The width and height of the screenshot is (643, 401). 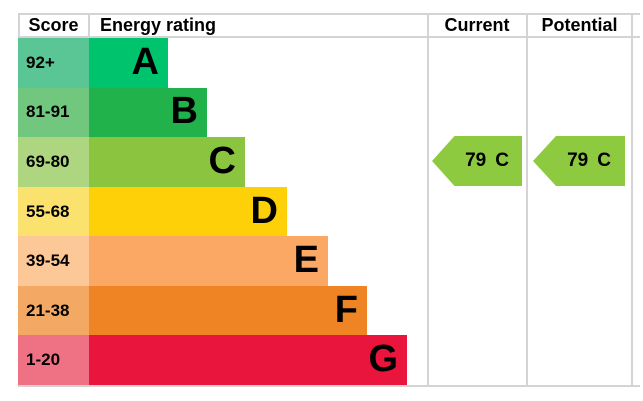 I want to click on score-cell: 21-38, so click(x=53, y=310).